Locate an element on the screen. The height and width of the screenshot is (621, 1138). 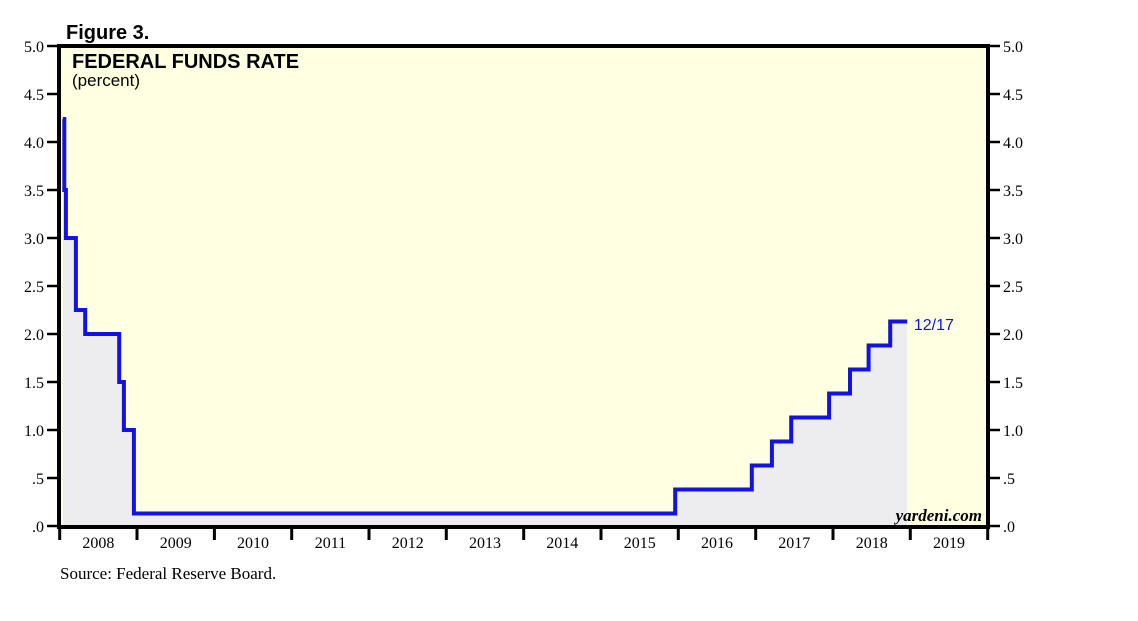
y-tick-label-left: 2.5 is located at coordinates (34, 287).